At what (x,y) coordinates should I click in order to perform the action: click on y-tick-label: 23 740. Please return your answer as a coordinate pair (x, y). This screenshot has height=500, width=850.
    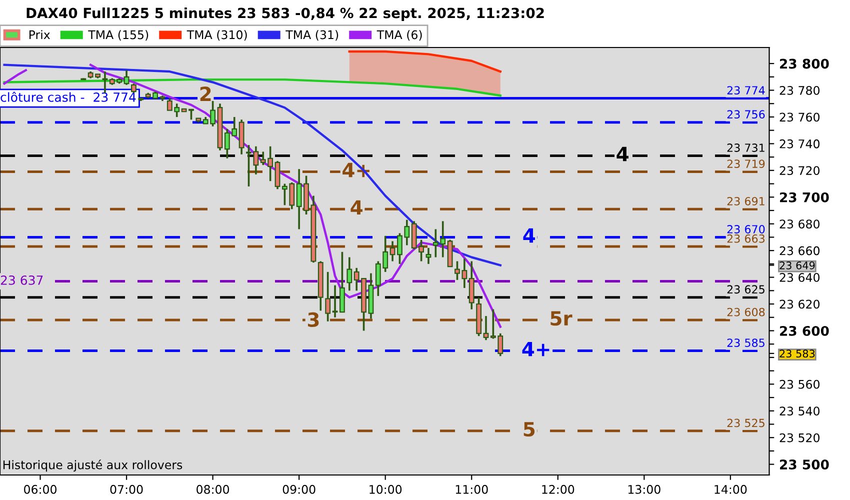
    Looking at the image, I should click on (800, 143).